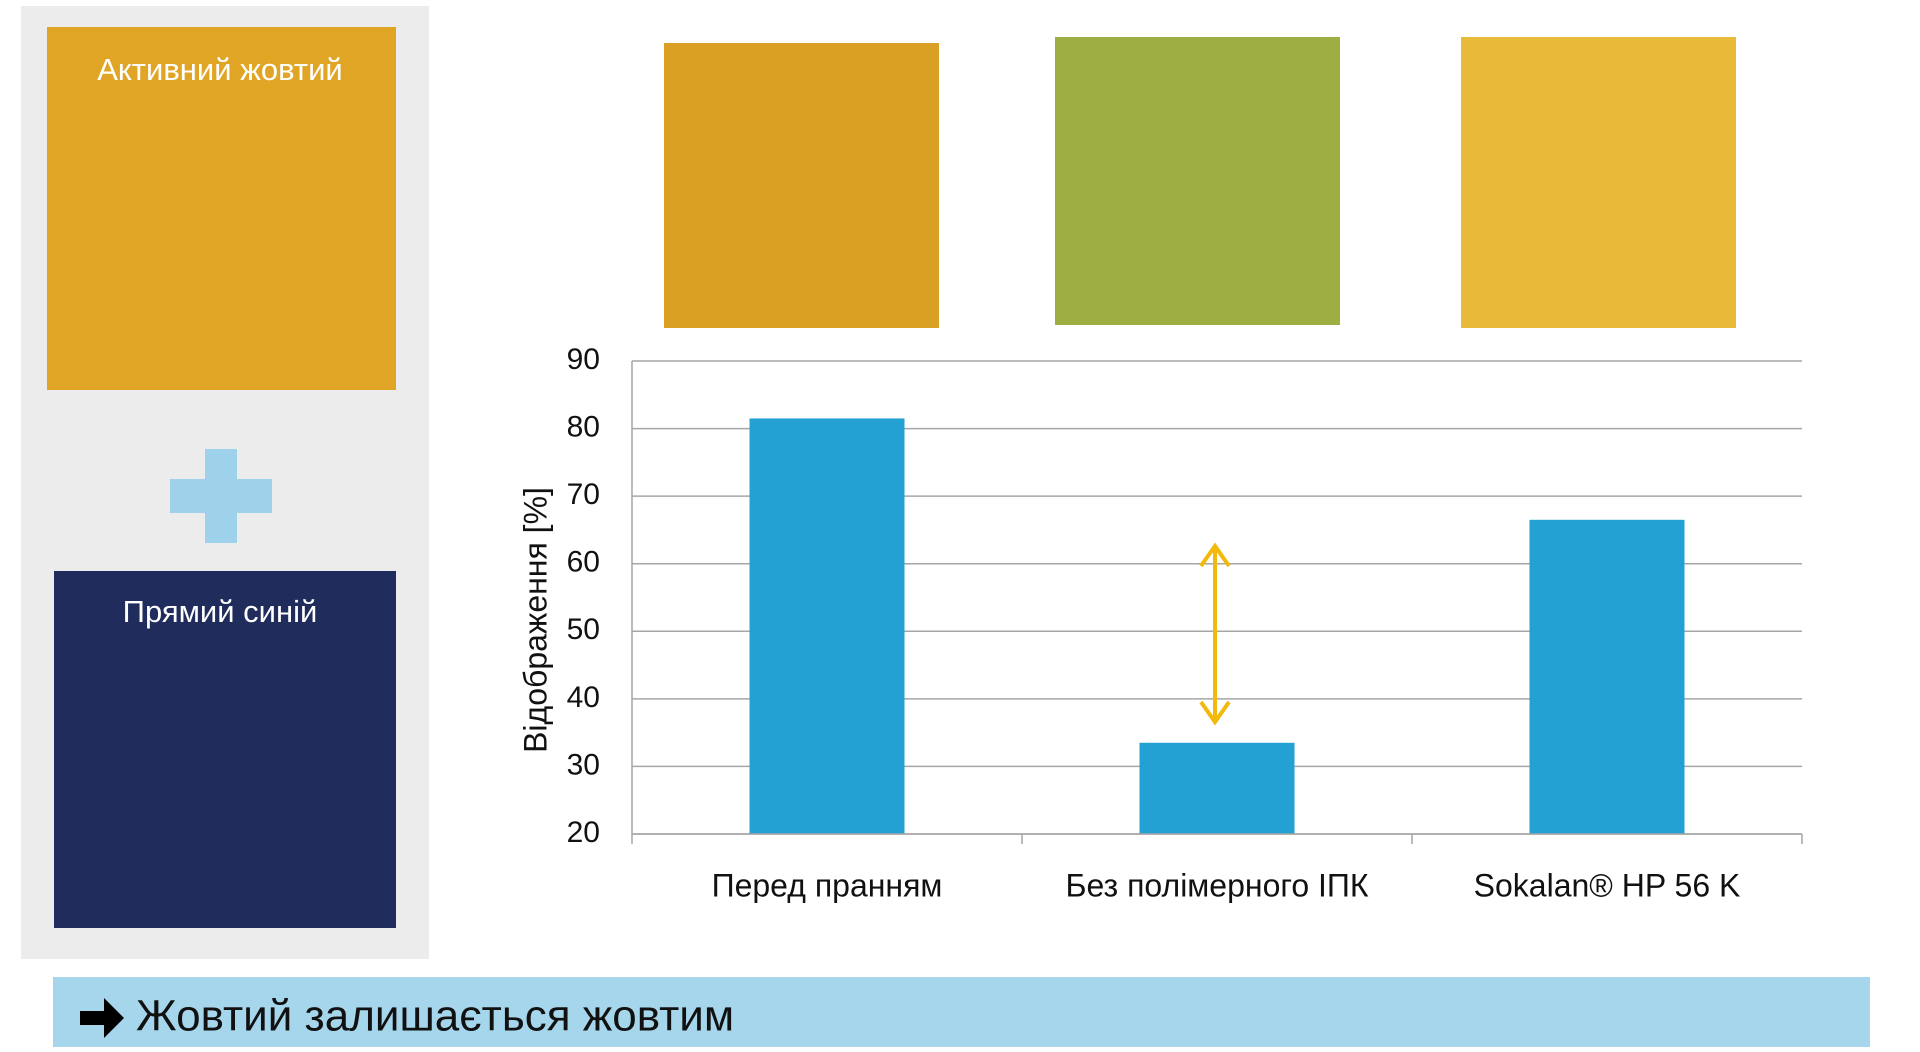  Describe the element at coordinates (583, 832) in the screenshot. I see `y-tick-label: 20` at that location.